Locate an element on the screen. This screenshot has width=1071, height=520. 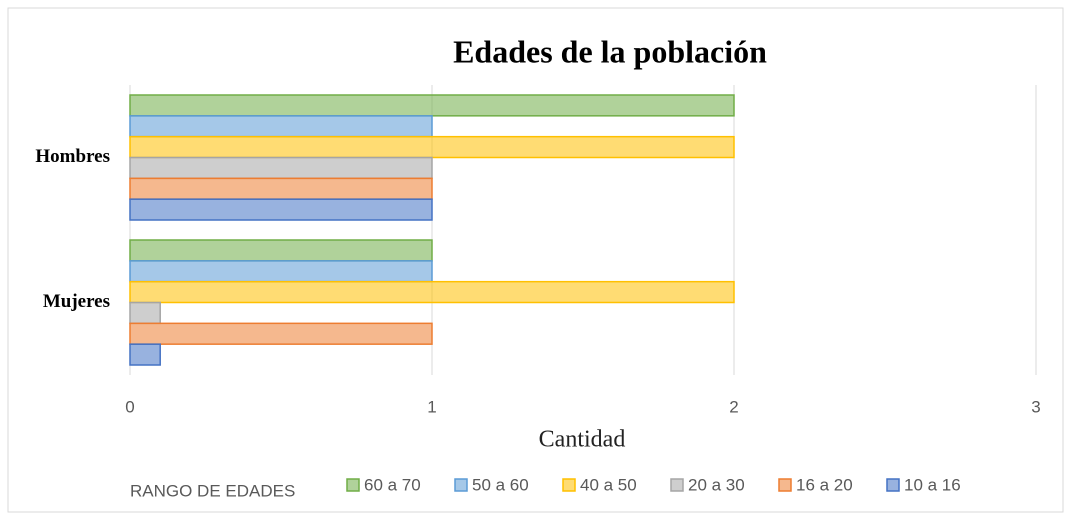
legend-label: 10 a 16 is located at coordinates (932, 484).